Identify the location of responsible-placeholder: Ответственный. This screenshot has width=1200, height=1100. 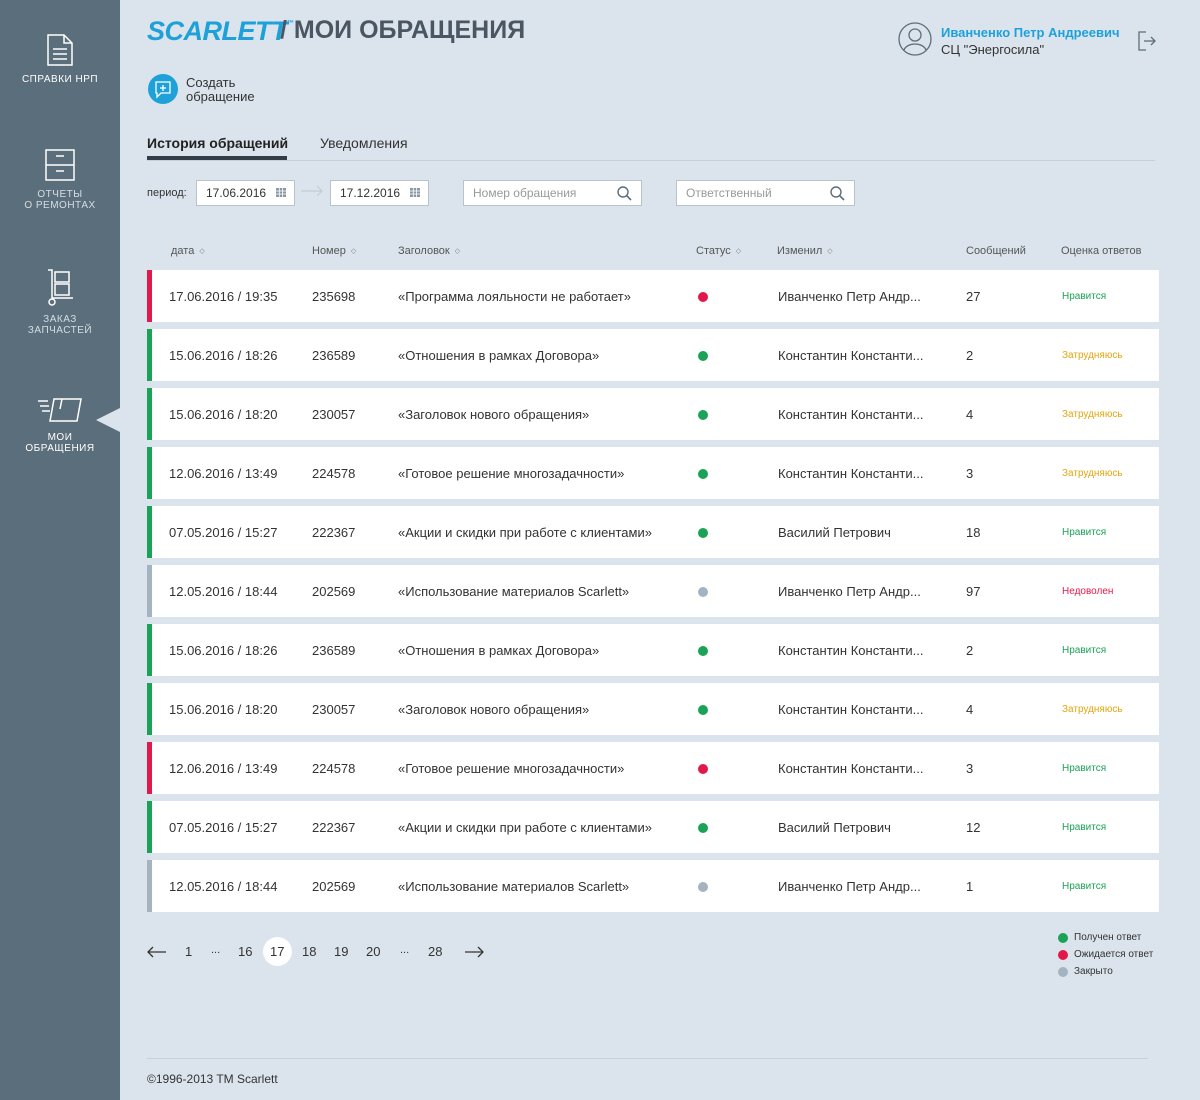
(729, 193).